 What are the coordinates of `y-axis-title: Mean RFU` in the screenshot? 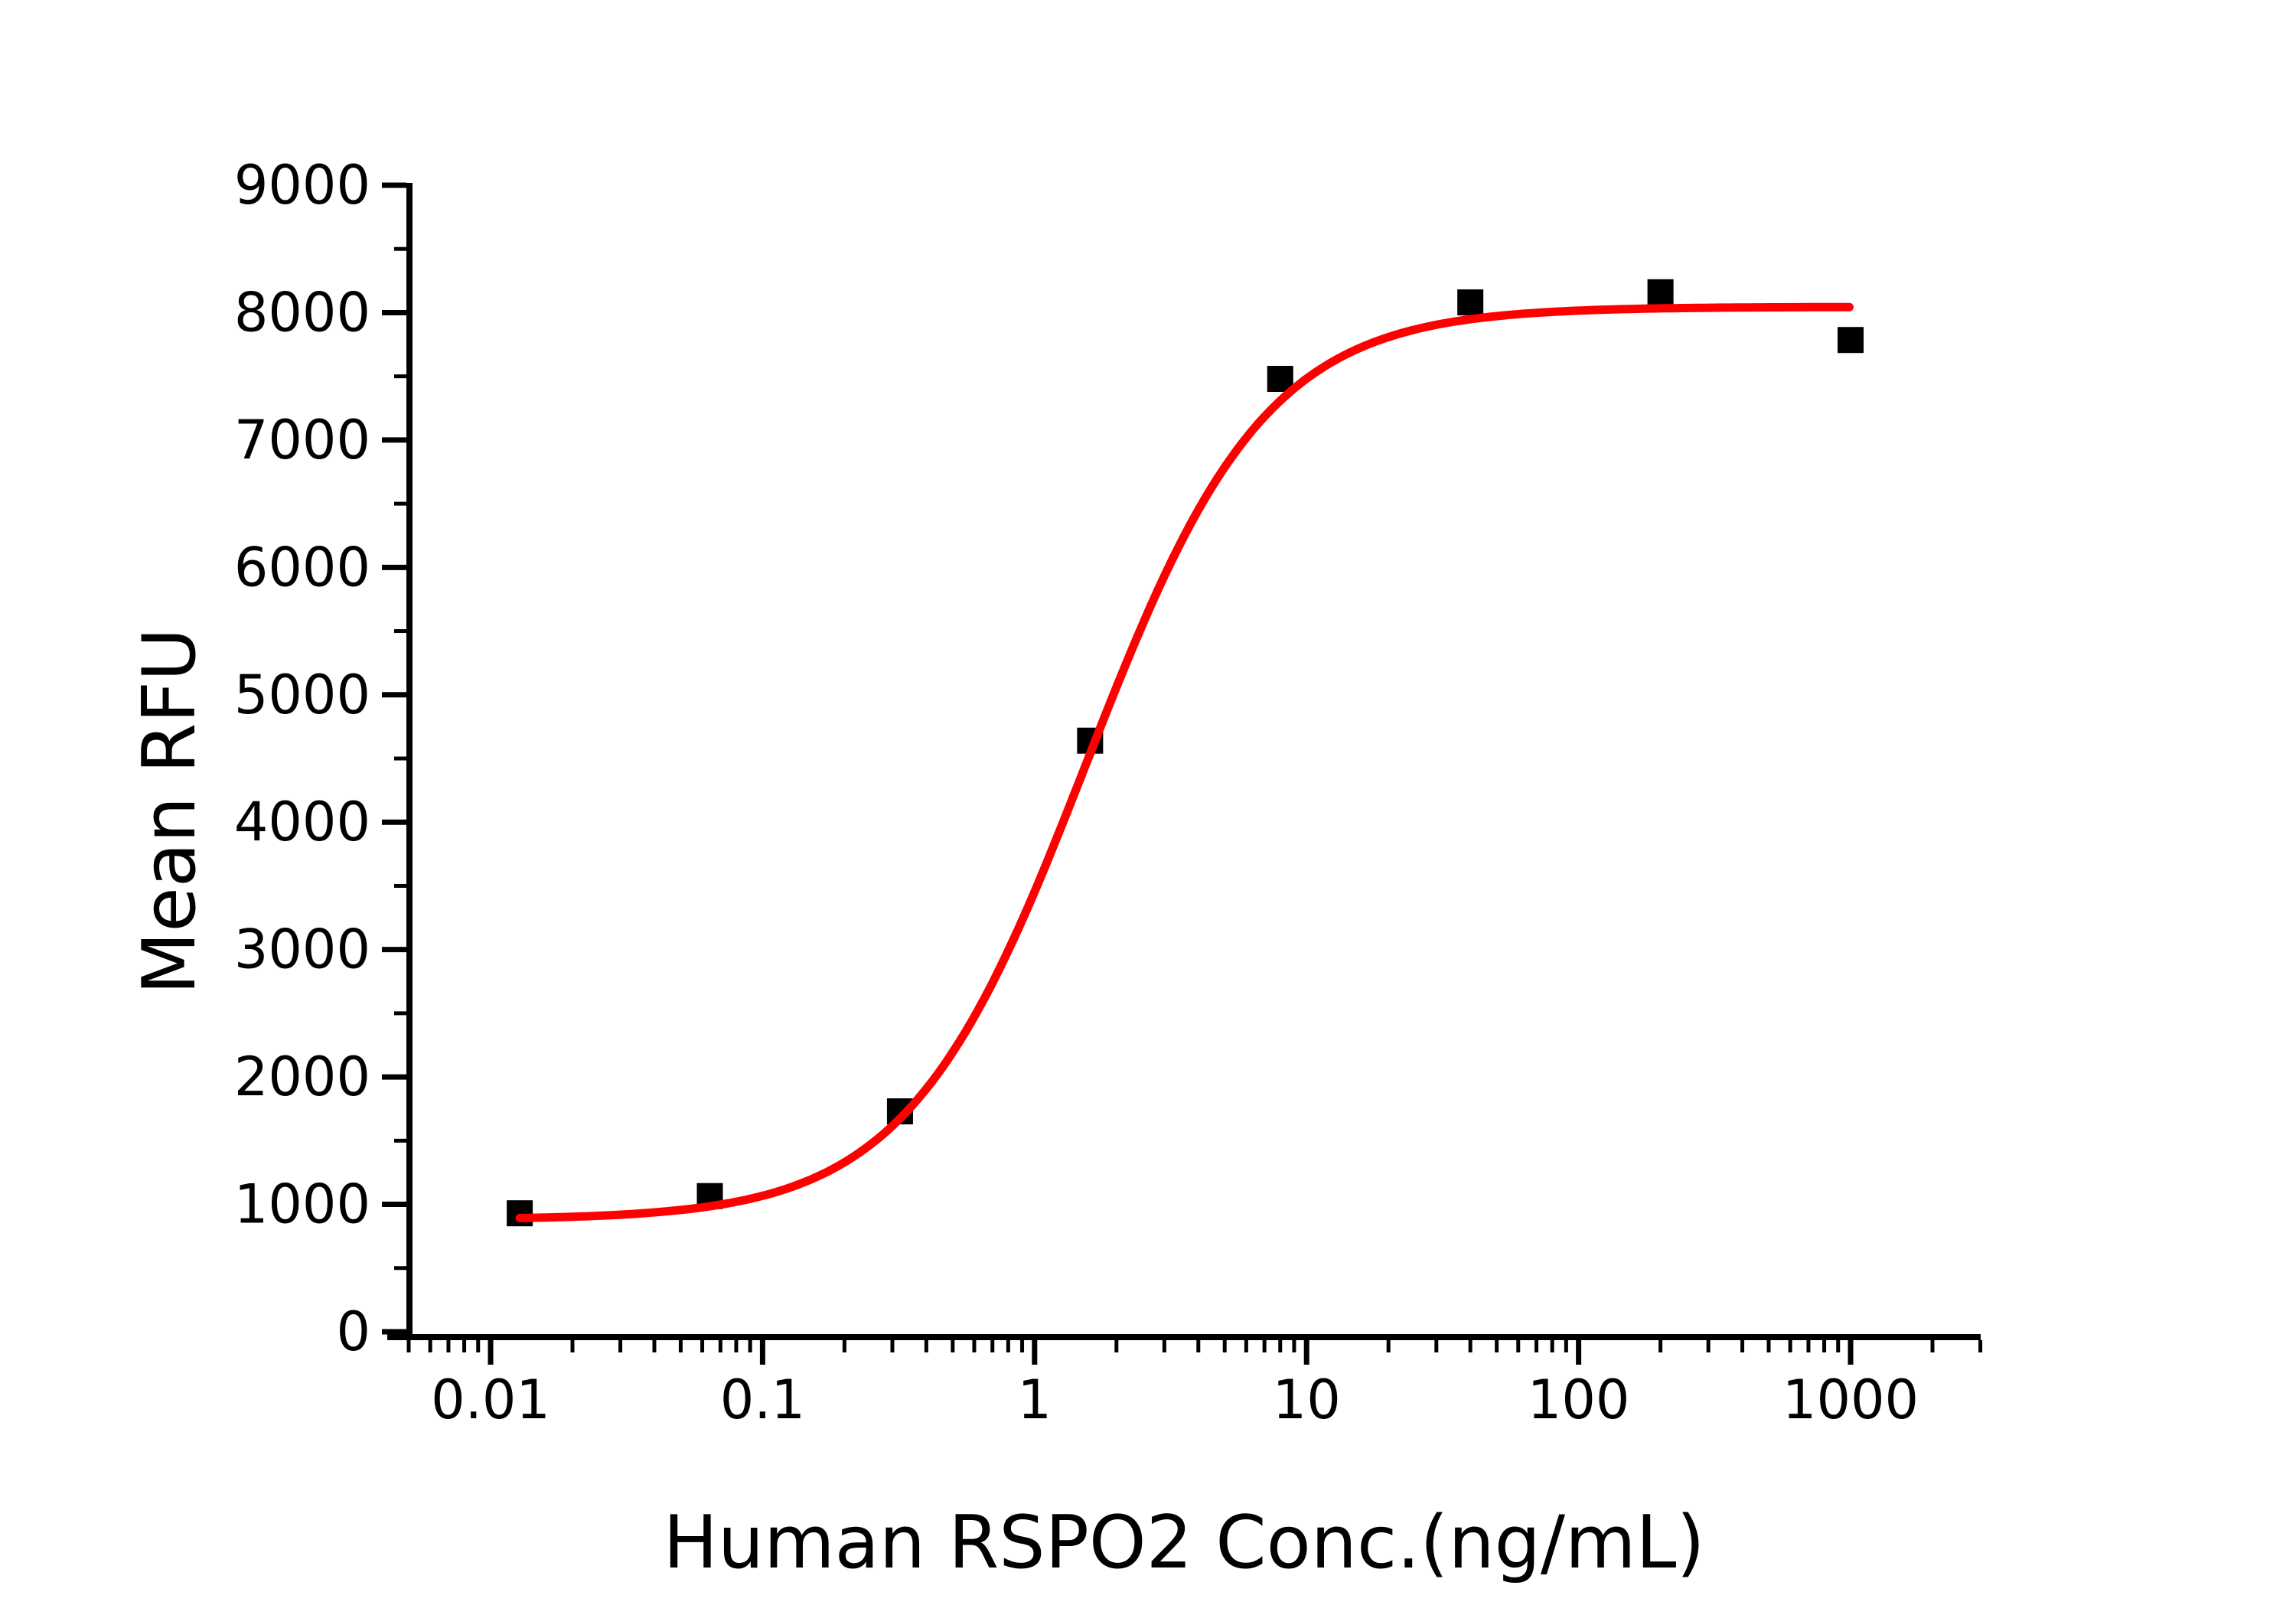 It's located at (170, 811).